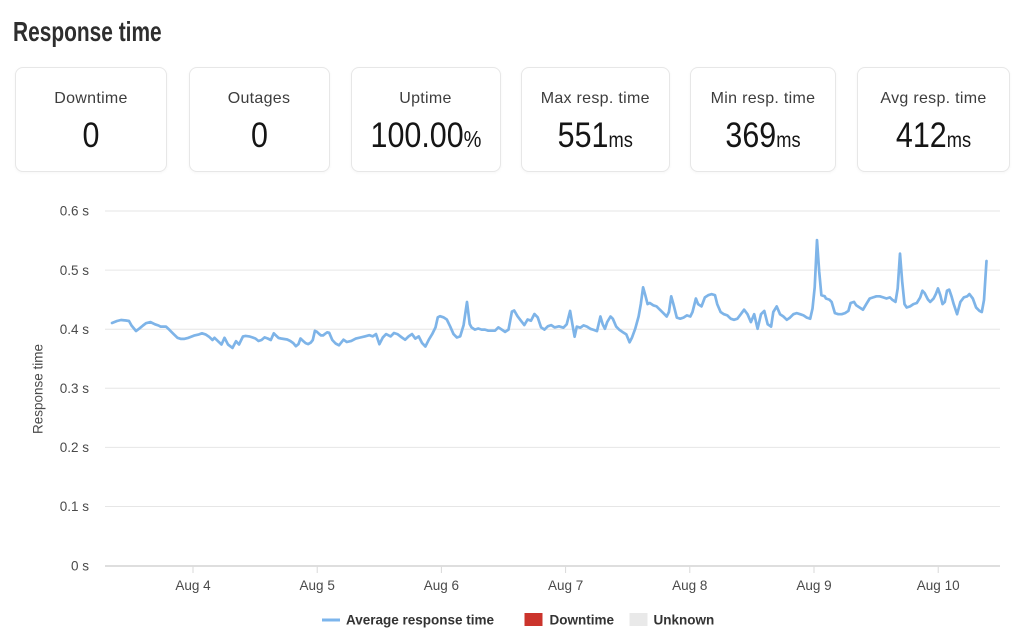  What do you see at coordinates (684, 620) in the screenshot?
I see `svg-text: Unknown` at bounding box center [684, 620].